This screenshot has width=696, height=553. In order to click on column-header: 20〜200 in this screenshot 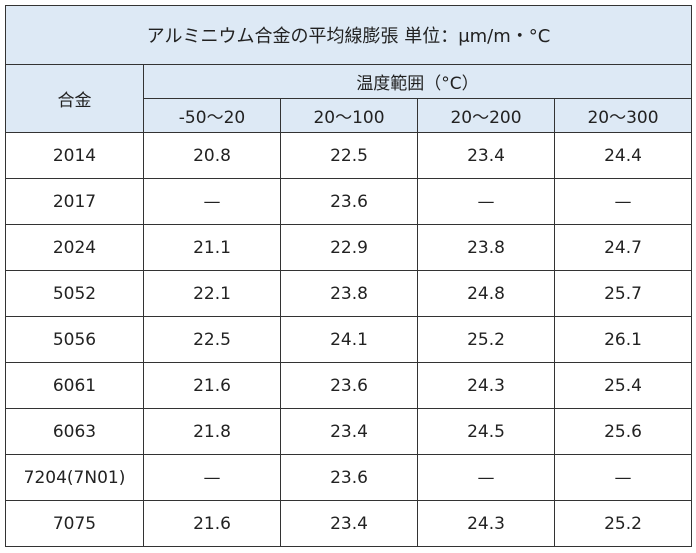, I will do `click(486, 115)`.